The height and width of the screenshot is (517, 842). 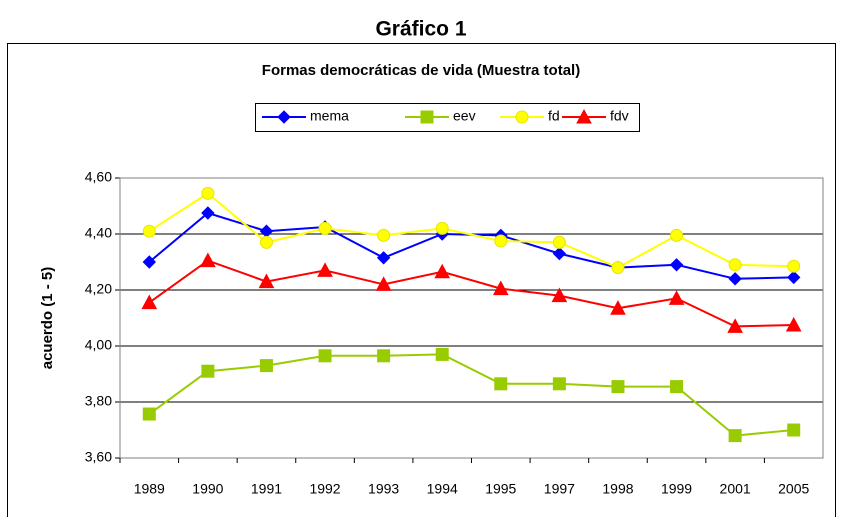 I want to click on x-tick-label: 2005, so click(x=793, y=489).